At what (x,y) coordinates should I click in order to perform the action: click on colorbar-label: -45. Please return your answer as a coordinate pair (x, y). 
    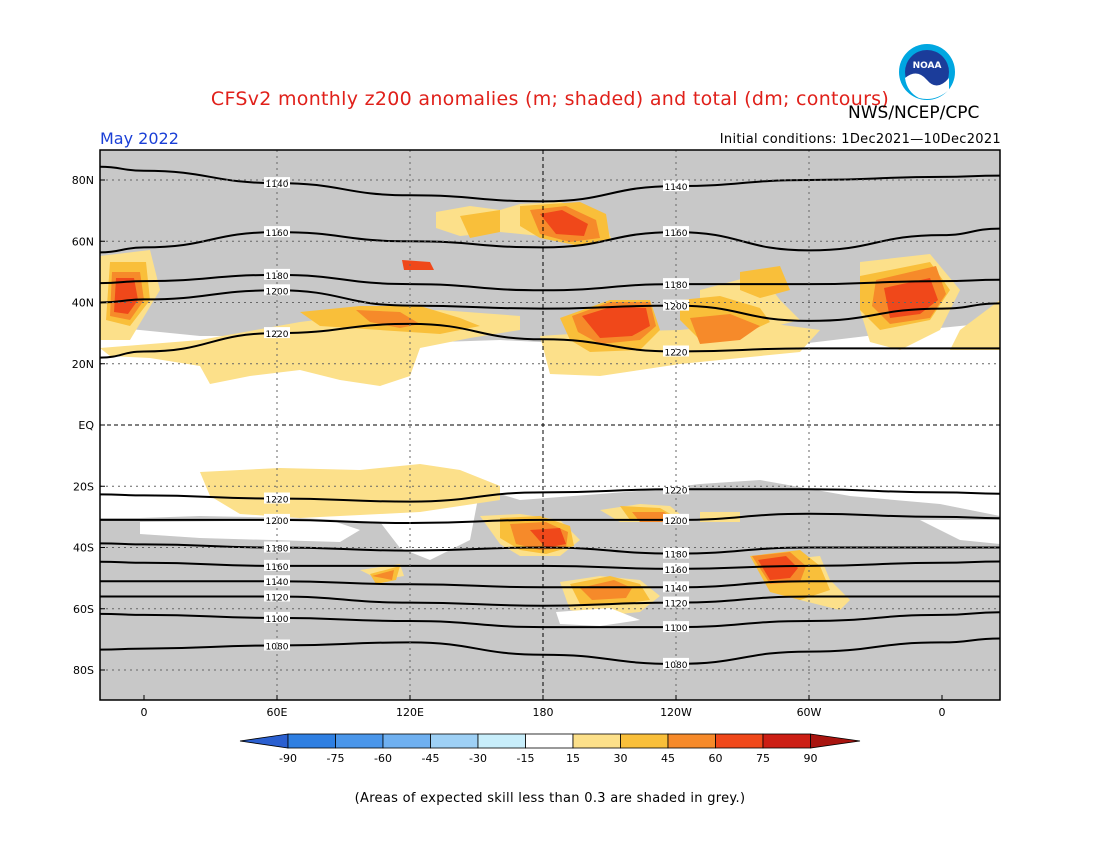
    Looking at the image, I should click on (431, 758).